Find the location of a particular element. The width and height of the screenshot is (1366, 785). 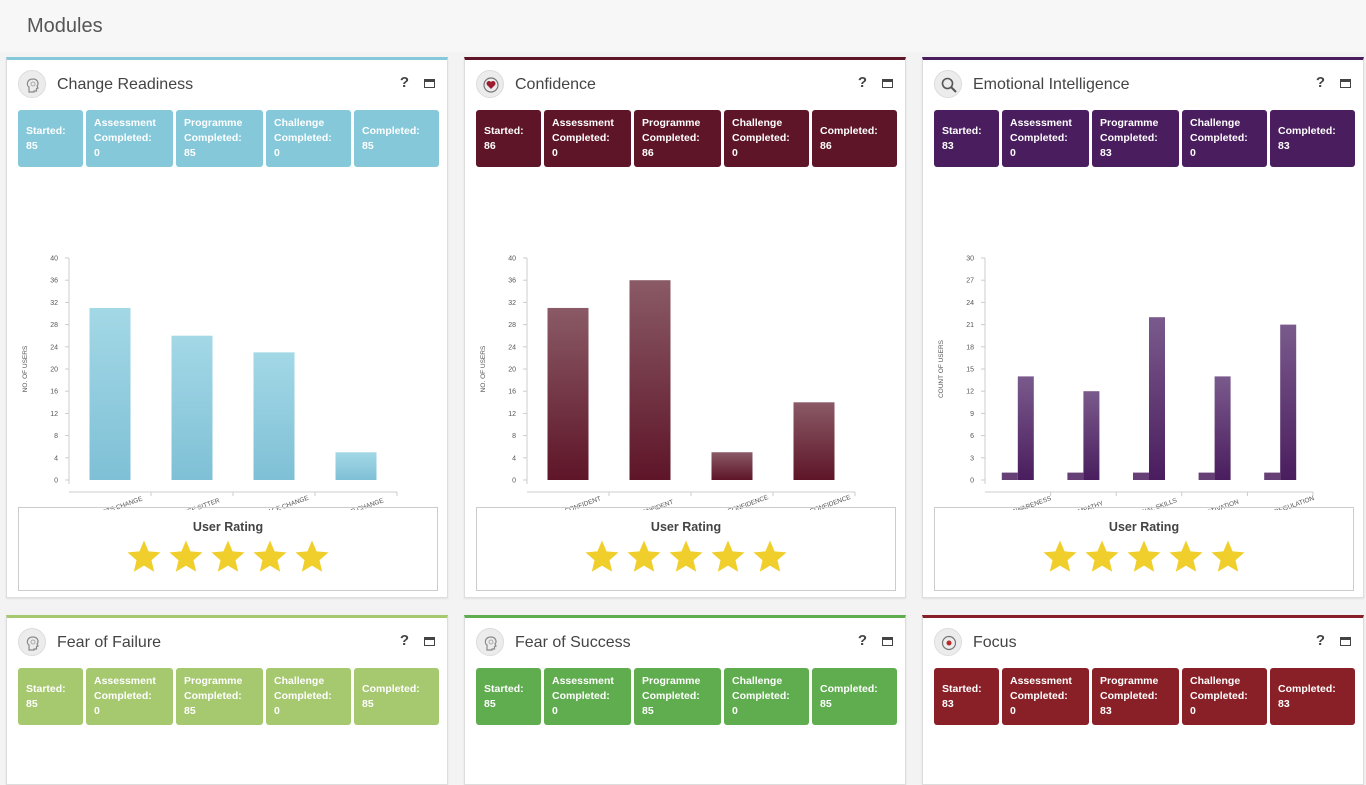

y-tick-label: 3 is located at coordinates (972, 458).